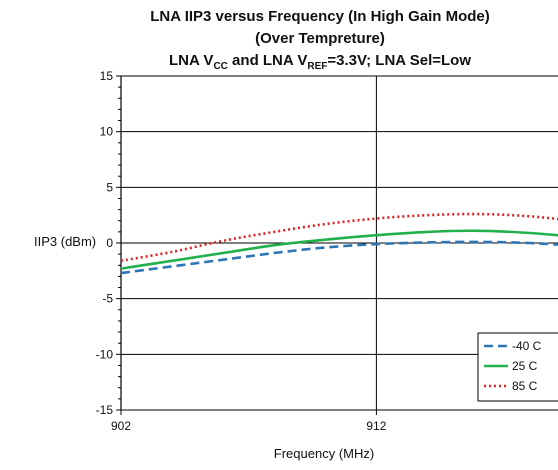  I want to click on y-tick-label: 5, so click(109, 187).